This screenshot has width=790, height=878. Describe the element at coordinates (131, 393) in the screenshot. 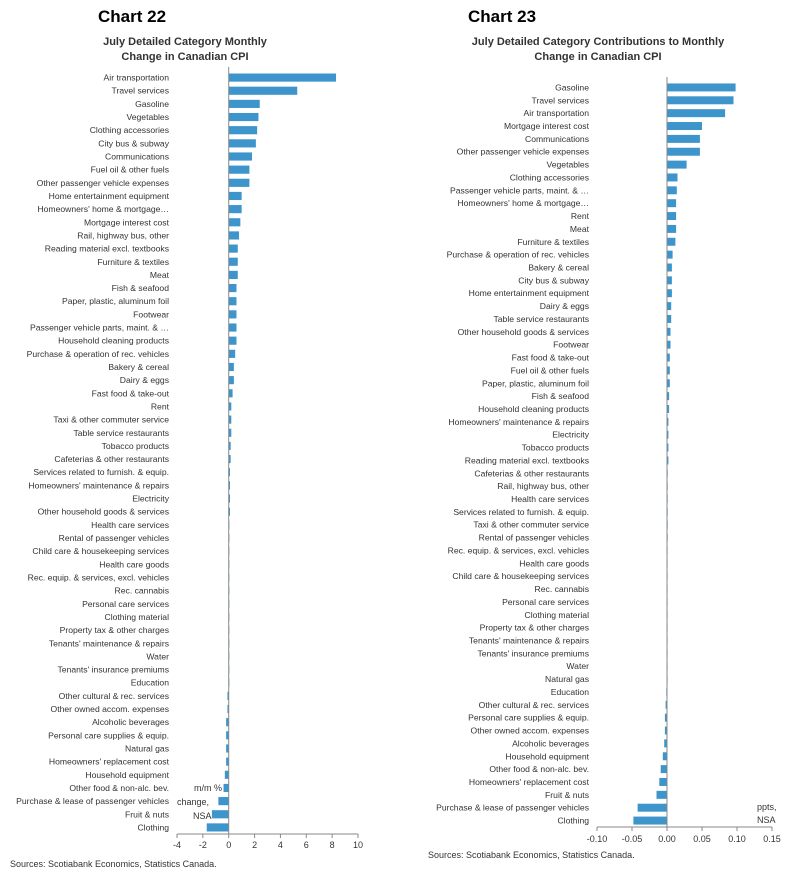

I see `category-label: Fast food & take-out` at that location.